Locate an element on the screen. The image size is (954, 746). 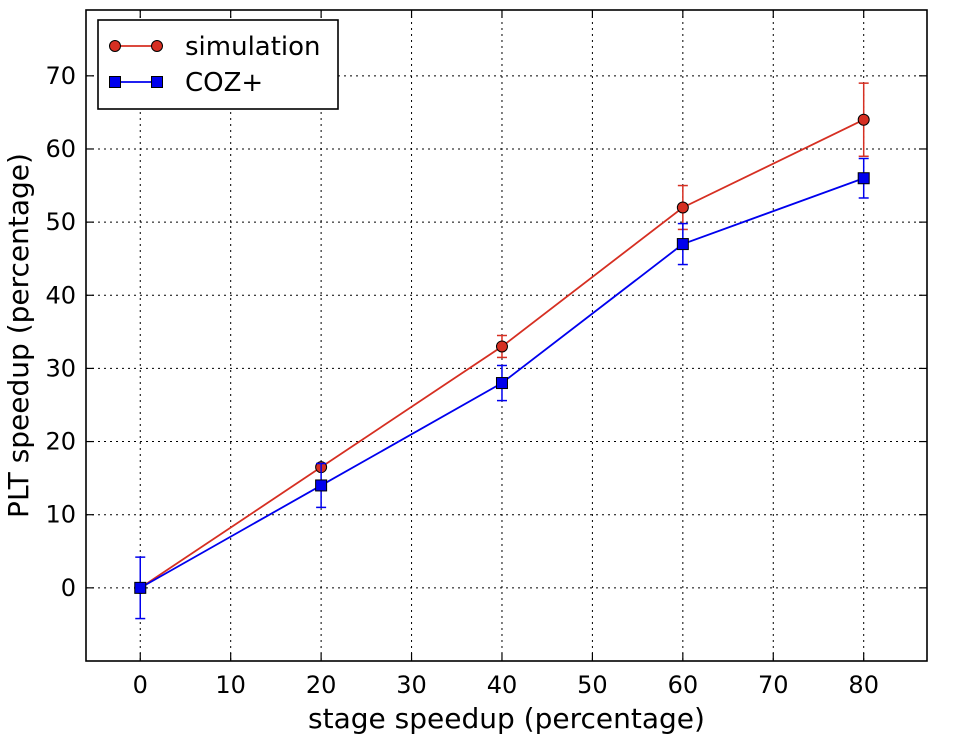
y-tick-label: 60 is located at coordinates (60, 149).